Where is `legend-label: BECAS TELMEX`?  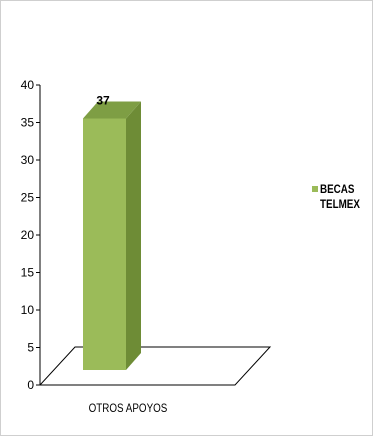 legend-label: BECAS TELMEX is located at coordinates (340, 196).